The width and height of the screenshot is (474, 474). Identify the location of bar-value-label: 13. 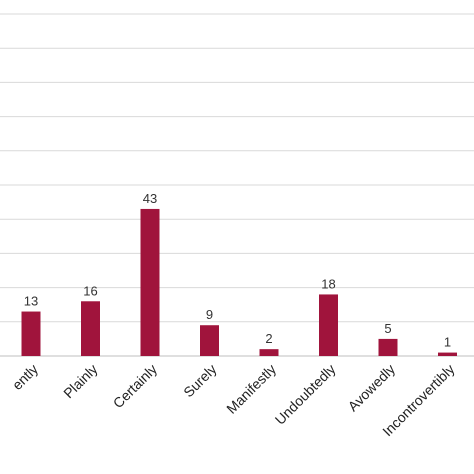
(31, 301).